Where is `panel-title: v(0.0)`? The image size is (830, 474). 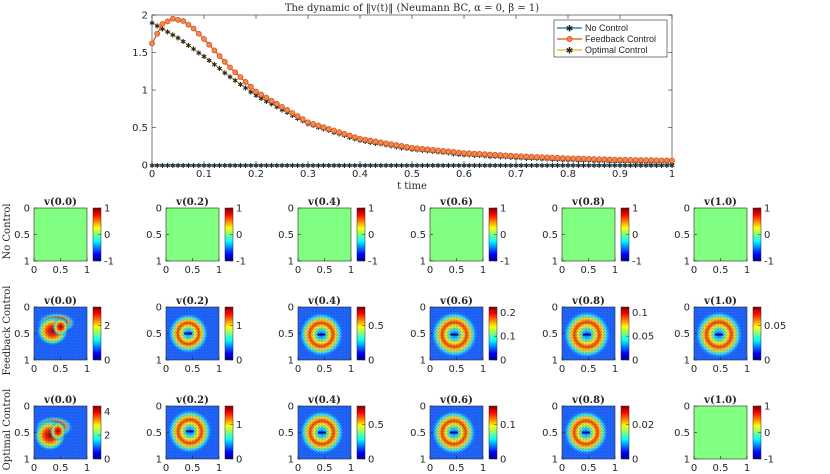
panel-title: v(0.0) is located at coordinates (60, 400).